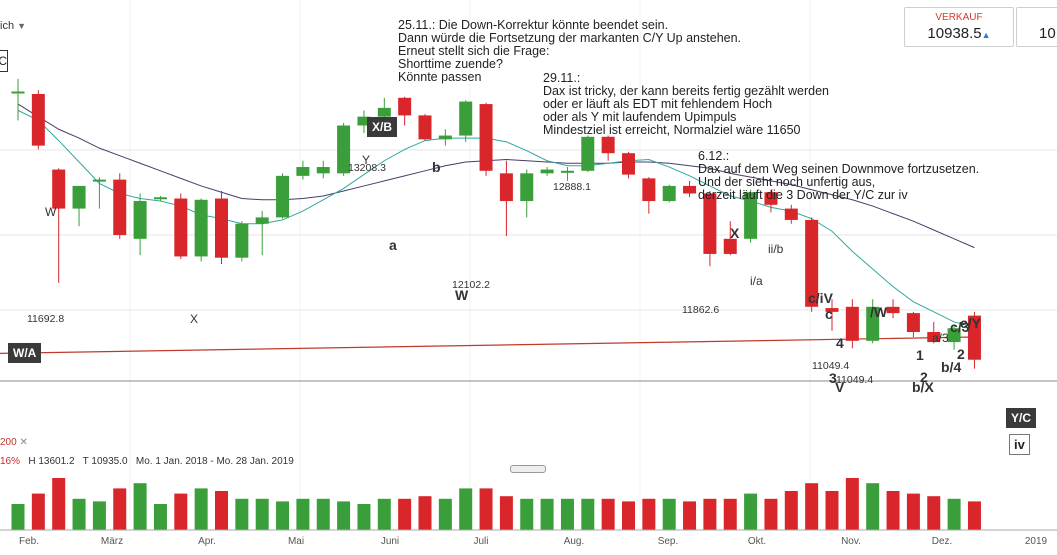  I want to click on wave-label: /W, so click(879, 312).